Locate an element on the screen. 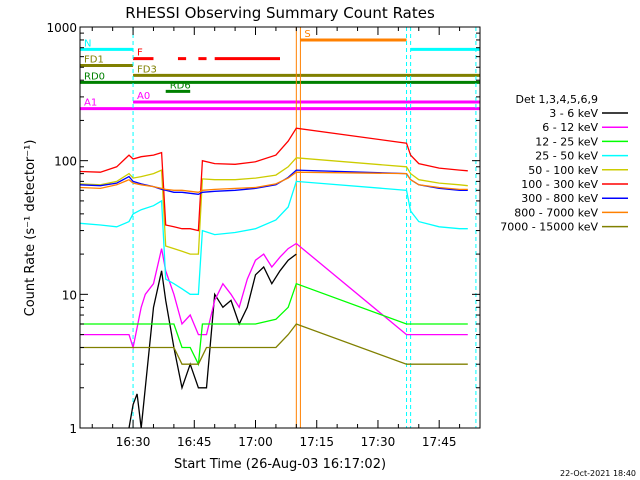 This screenshot has height=480, width=640. x-tick-label: 17:45 is located at coordinates (439, 442).